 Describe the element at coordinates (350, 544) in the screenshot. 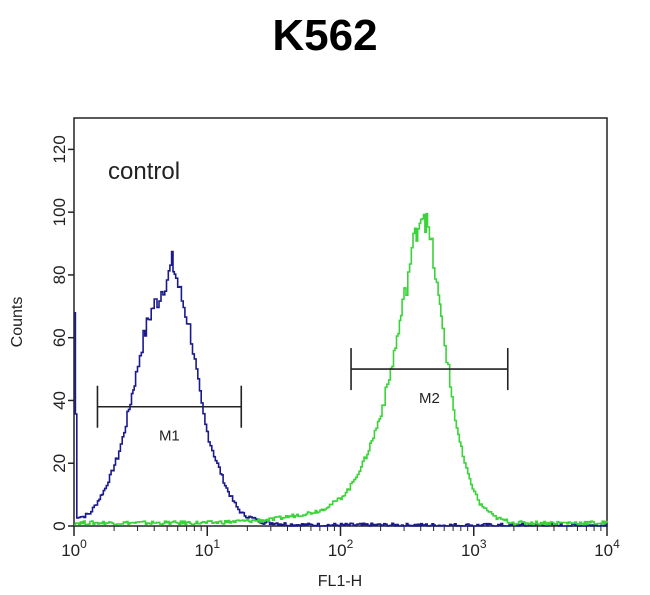

I see `x-tick-exponent: 2` at that location.